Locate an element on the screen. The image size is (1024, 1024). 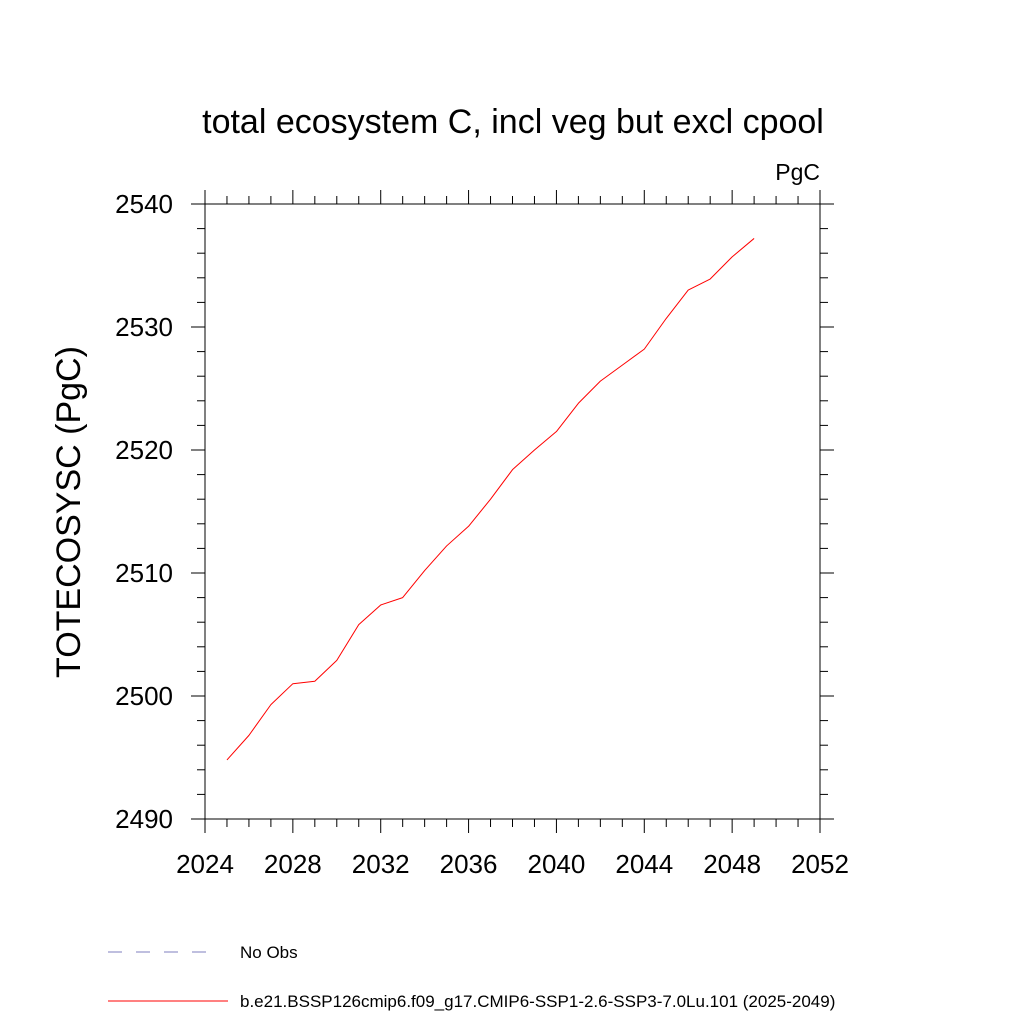
y-tick-label: 2530 is located at coordinates (144, 327).